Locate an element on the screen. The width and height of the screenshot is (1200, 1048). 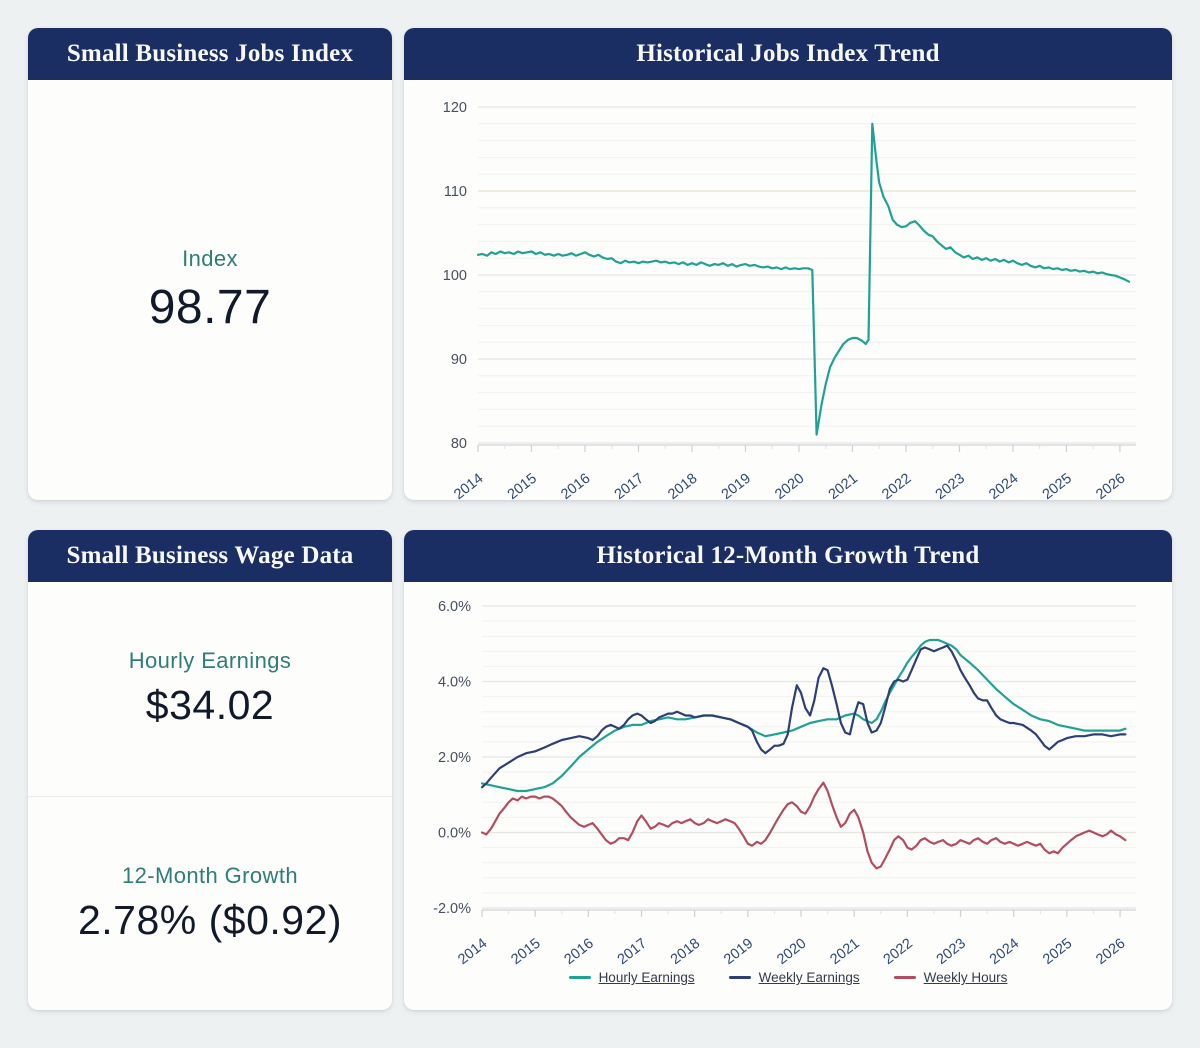
card-growth-trend-title: Historical 12-Month Growth Trend is located at coordinates (788, 555).